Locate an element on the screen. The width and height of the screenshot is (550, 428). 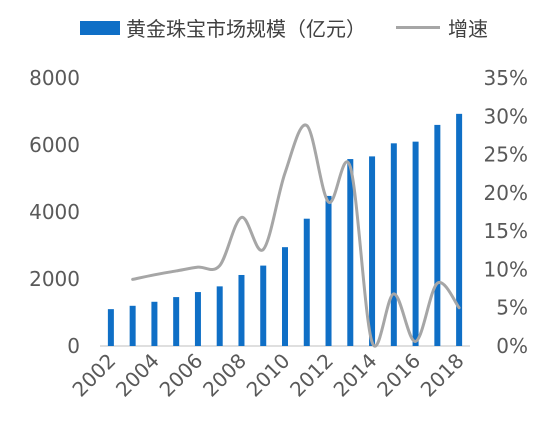
bar-2013 is located at coordinates (350, 252).